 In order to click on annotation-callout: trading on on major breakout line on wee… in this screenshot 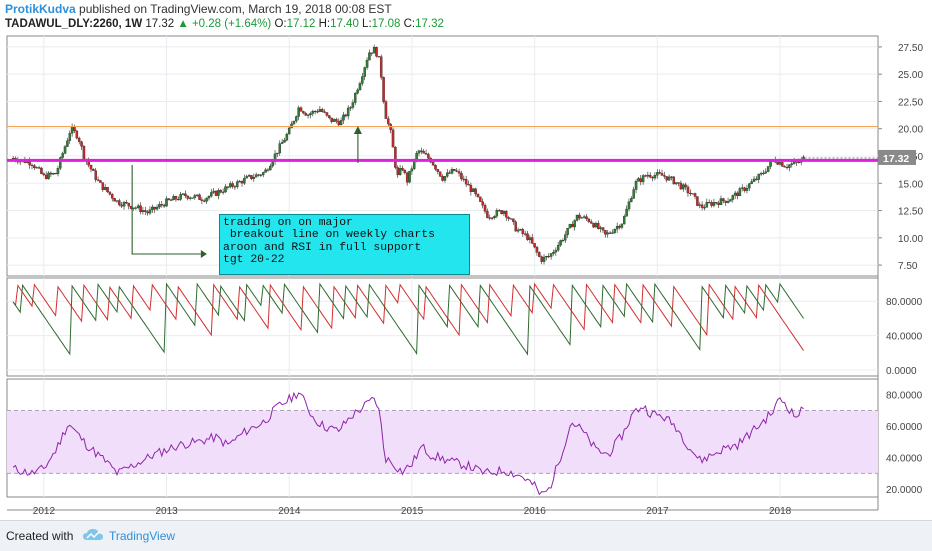, I will do `click(344, 244)`.